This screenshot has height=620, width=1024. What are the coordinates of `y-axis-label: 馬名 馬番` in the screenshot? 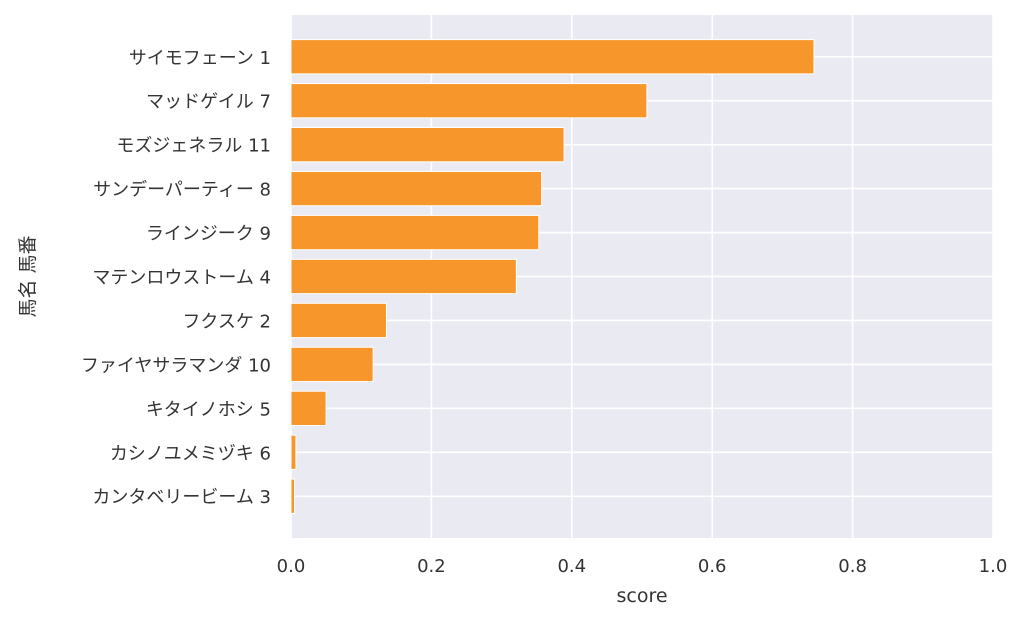 It's located at (28, 276).